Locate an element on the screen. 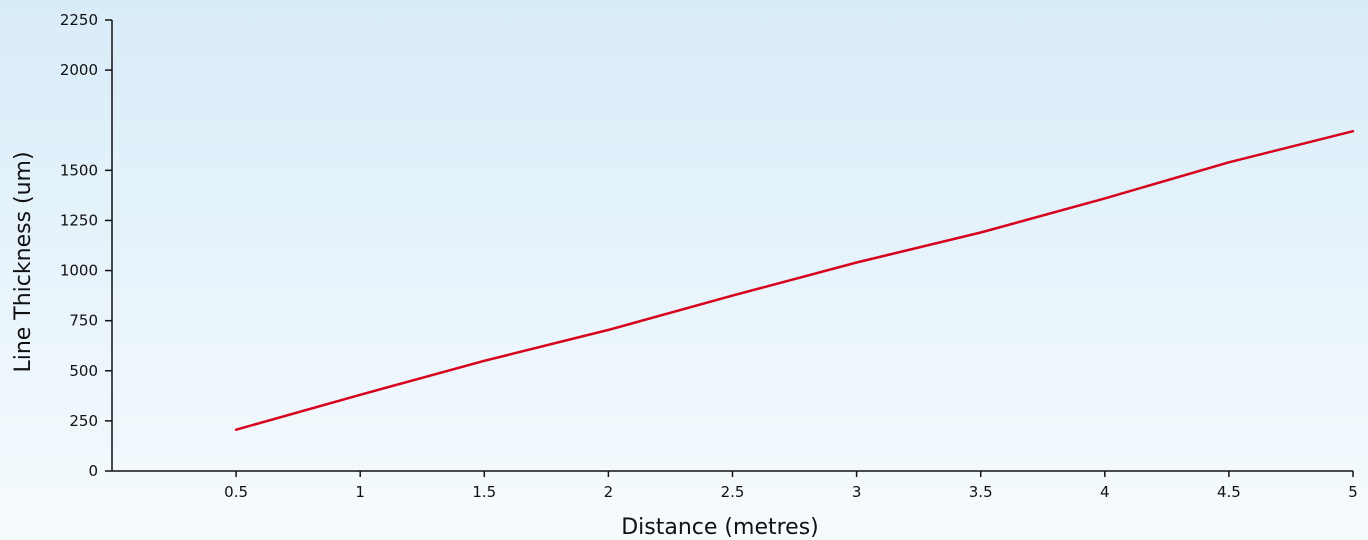 This screenshot has width=1368, height=540. x-tick-label: 2.5 is located at coordinates (733, 492).